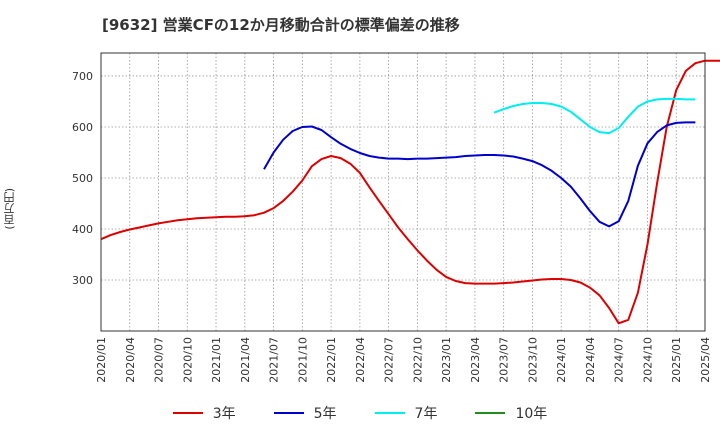 Image resolution: width=720 pixels, height=440 pixels. Describe the element at coordinates (159, 360) in the screenshot. I see `x-tick-label: 2020/07` at that location.